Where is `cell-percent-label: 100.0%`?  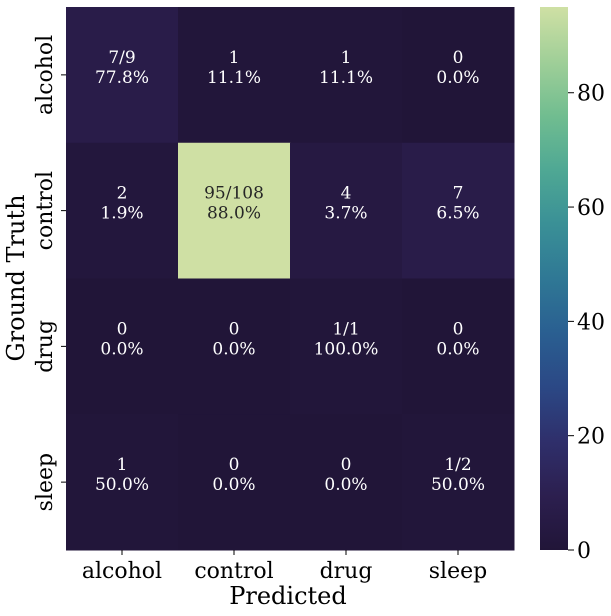 cell-percent-label: 100.0% is located at coordinates (346, 349).